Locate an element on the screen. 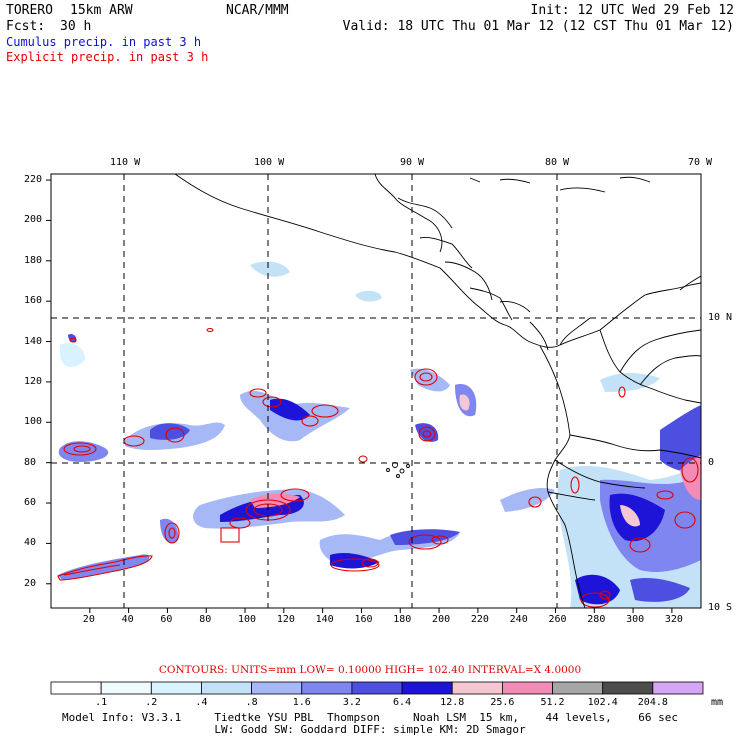  lat-label-10n: 10 N is located at coordinates (720, 317).